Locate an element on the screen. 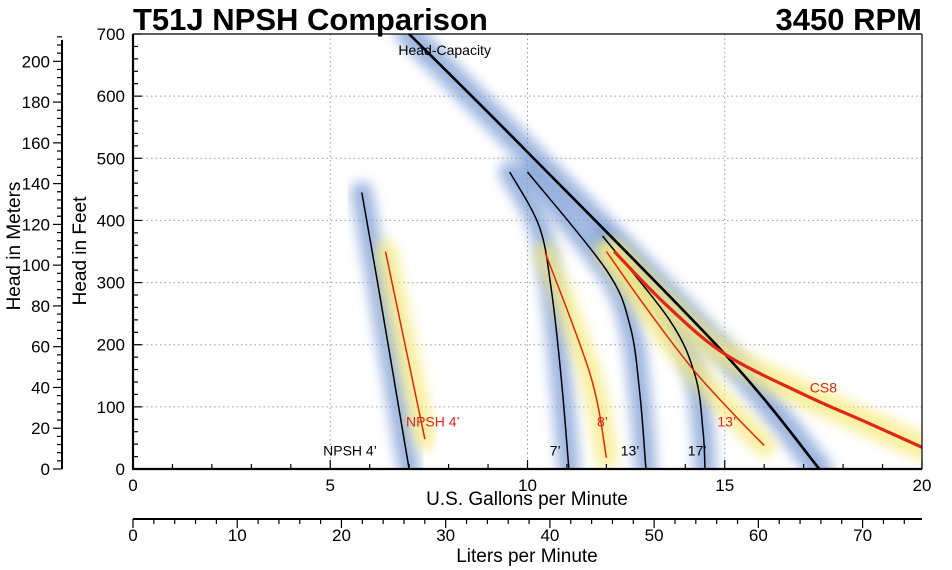 The height and width of the screenshot is (570, 952). y-tick-label: 500 is located at coordinates (111, 158).